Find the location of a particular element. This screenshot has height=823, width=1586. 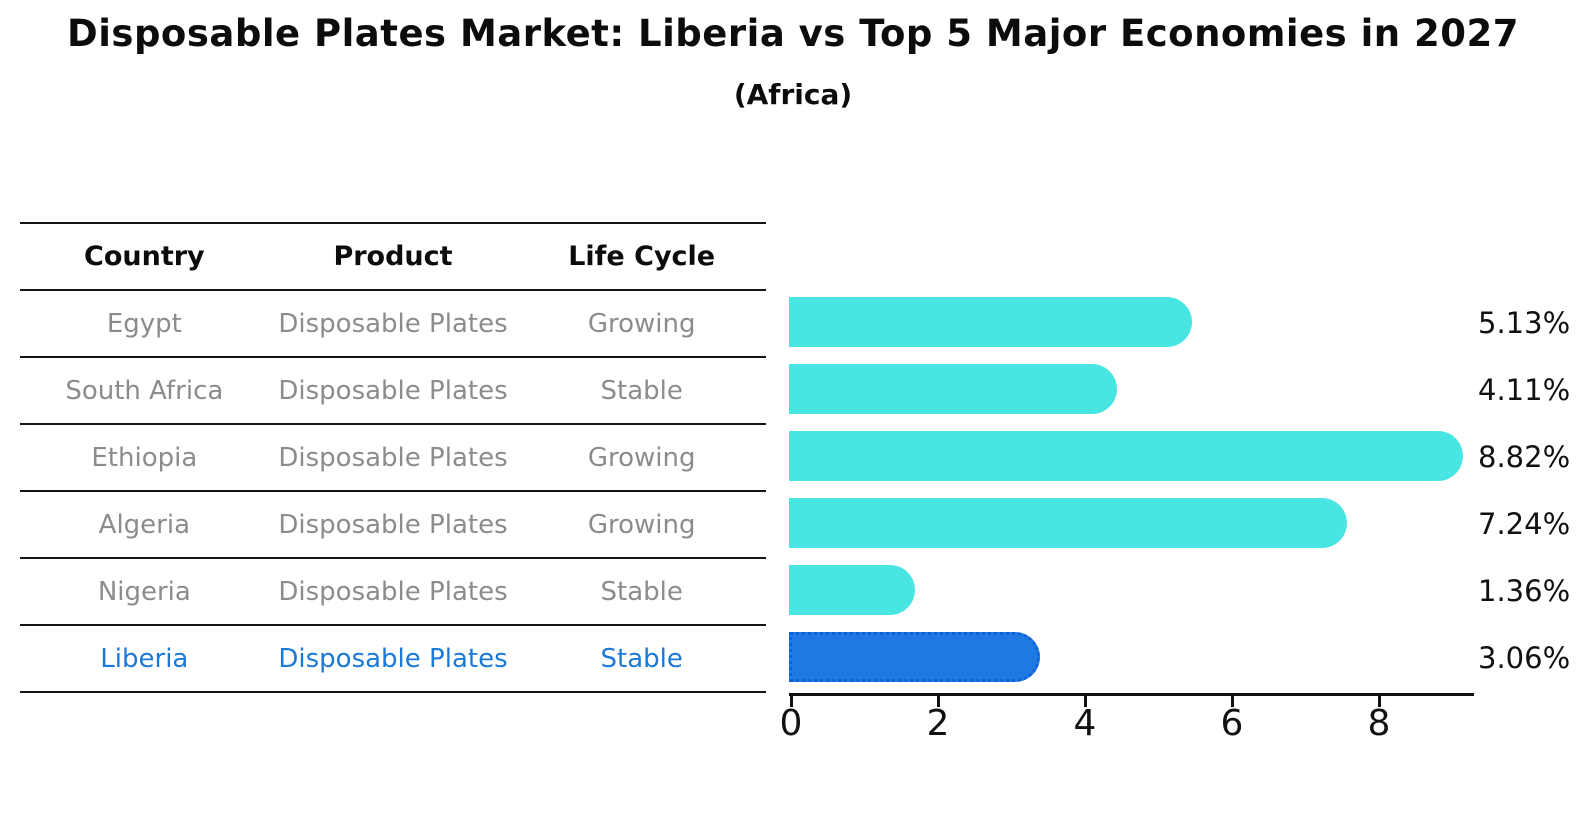

bar-row: 7.24% is located at coordinates (1187, 523).